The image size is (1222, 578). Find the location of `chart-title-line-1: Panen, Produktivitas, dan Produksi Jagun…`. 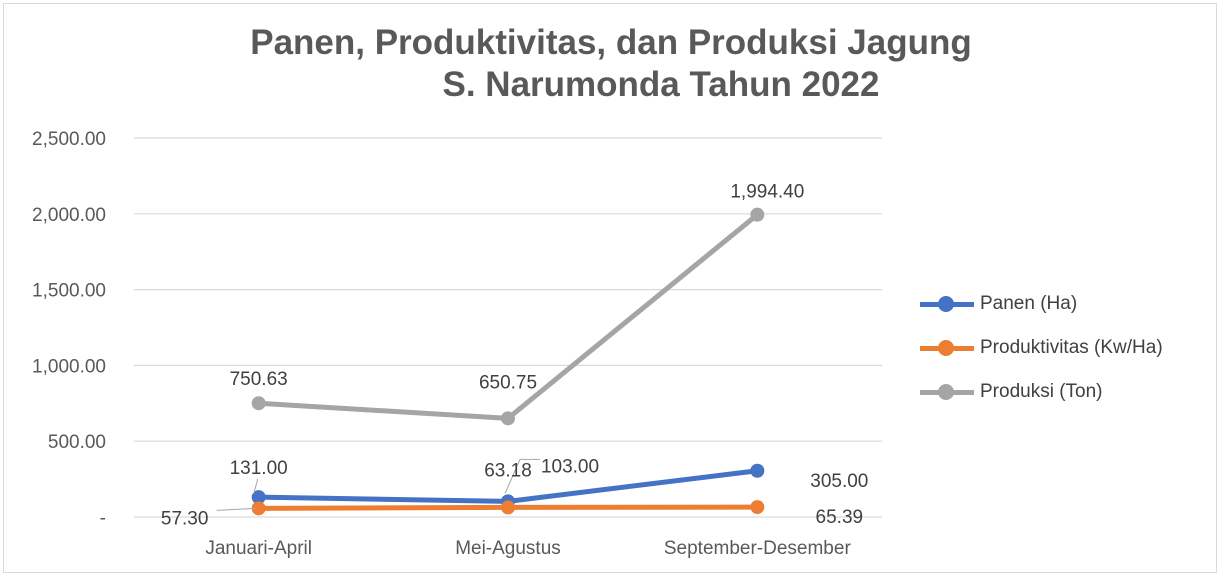

chart-title-line-1: Panen, Produktivitas, dan Produksi Jagun… is located at coordinates (611, 42).